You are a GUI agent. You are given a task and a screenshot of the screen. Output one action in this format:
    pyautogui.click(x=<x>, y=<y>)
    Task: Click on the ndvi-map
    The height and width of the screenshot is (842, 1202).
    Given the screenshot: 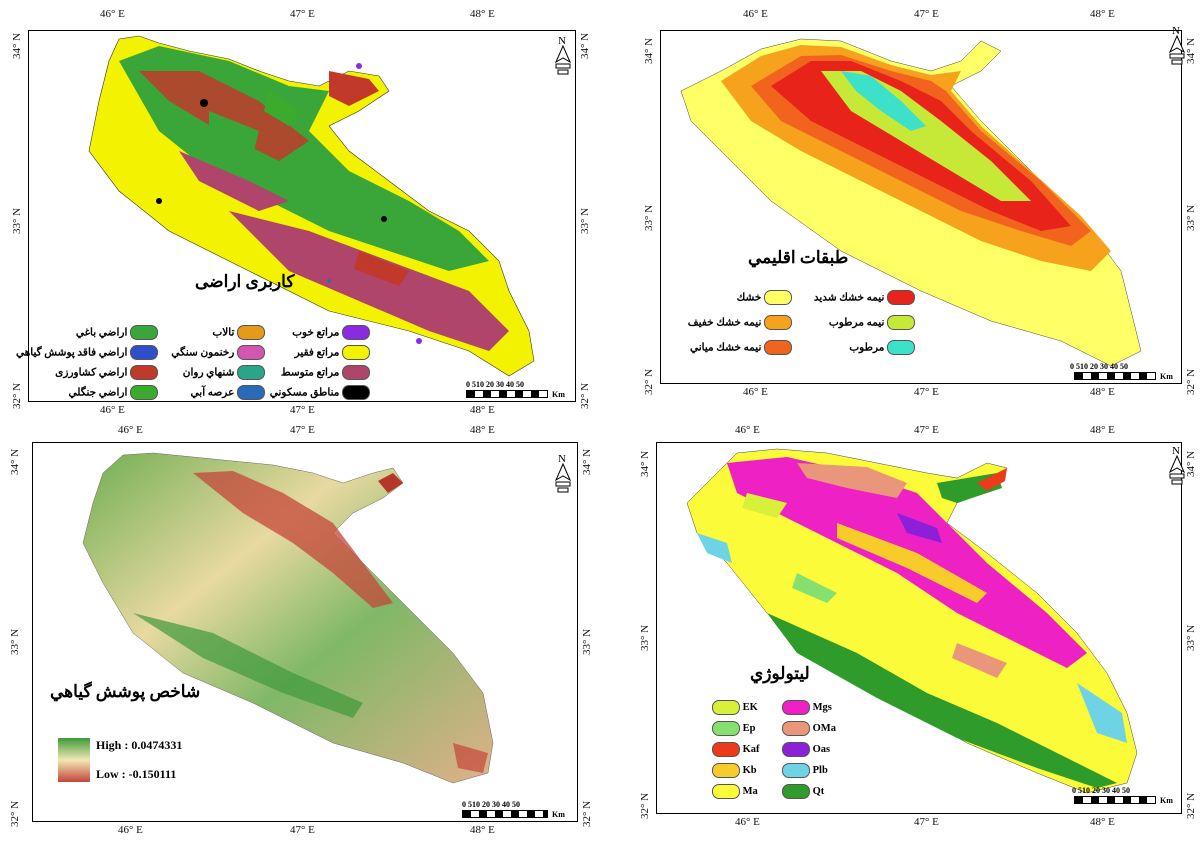 What is the action you would take?
    pyautogui.click(x=288, y=618)
    